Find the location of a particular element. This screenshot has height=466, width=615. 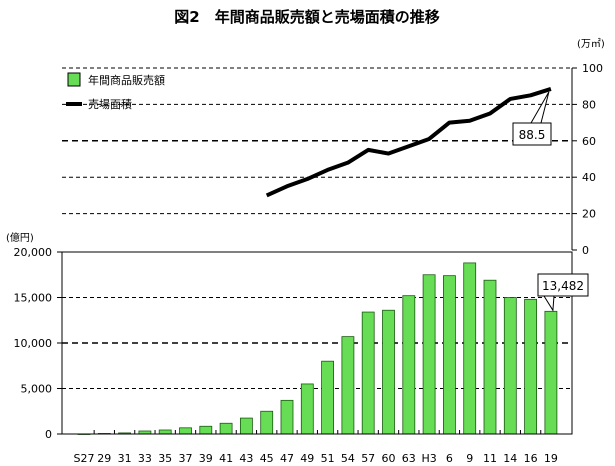

x-tick-label: 6 is located at coordinates (449, 458).